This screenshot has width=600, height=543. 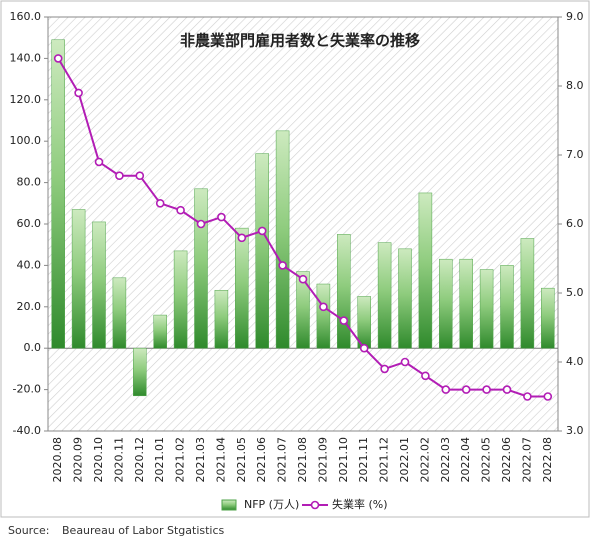 I want to click on x-tick-label: 2022.04, so click(x=465, y=460).